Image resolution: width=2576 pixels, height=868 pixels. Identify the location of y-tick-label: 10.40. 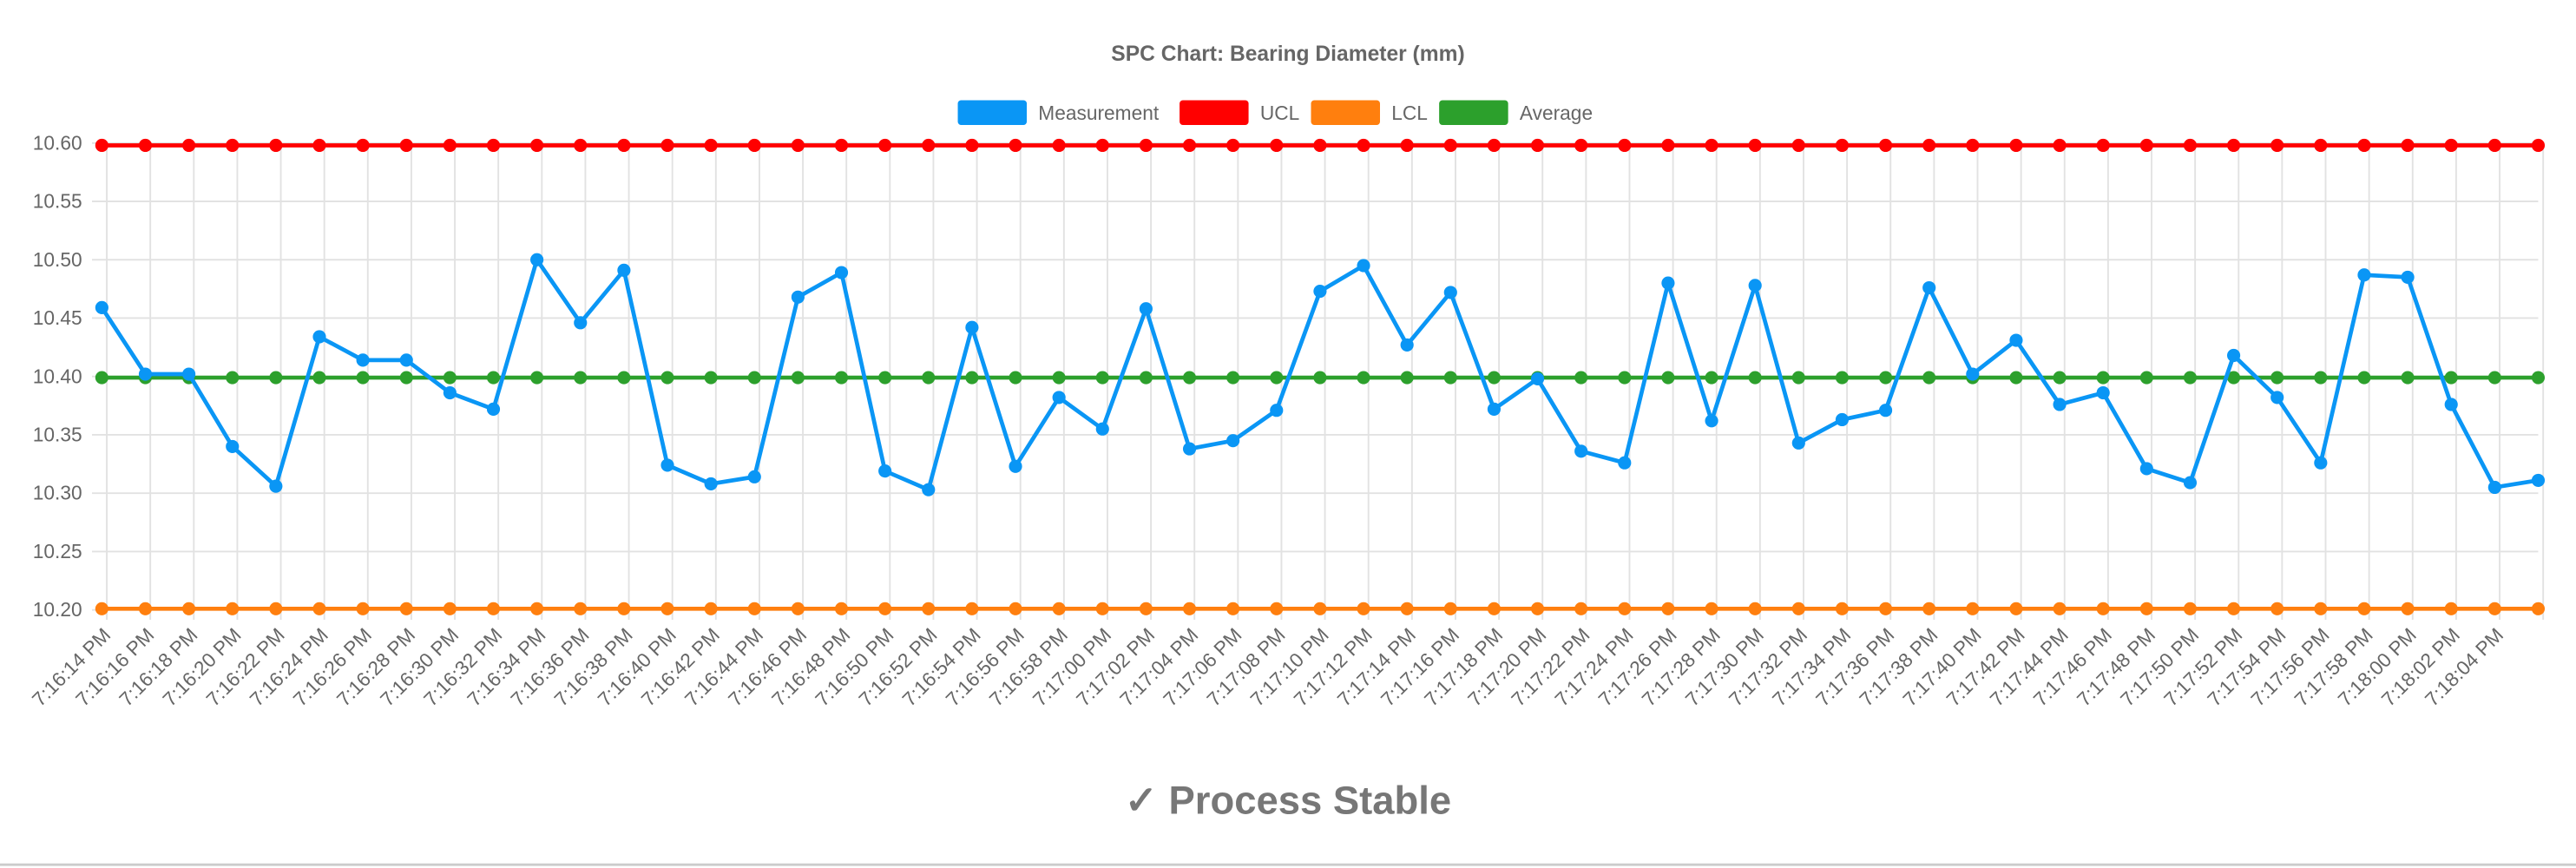
(57, 376).